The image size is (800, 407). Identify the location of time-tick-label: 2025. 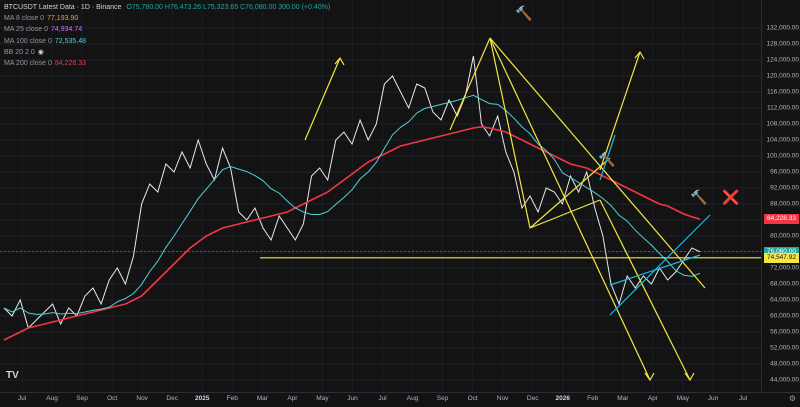
(202, 398).